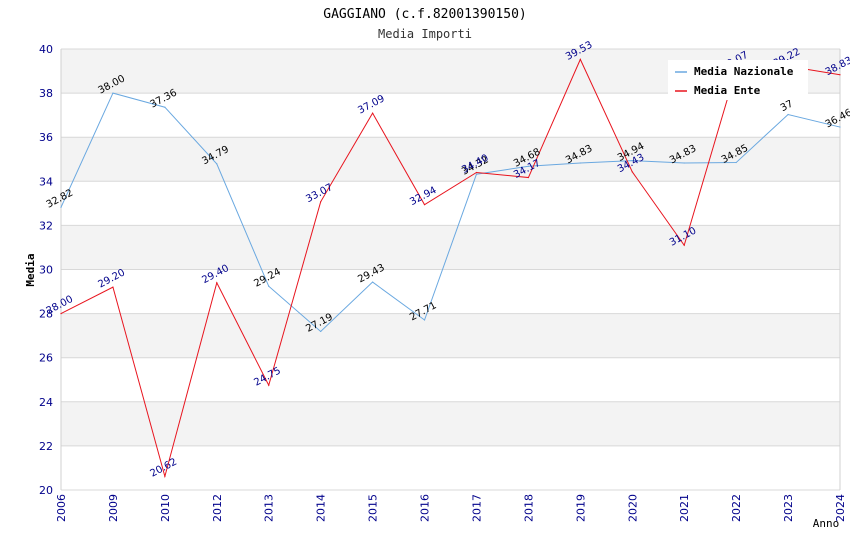 This screenshot has width=850, height=550. I want to click on x-tick-label: 2010, so click(165, 508).